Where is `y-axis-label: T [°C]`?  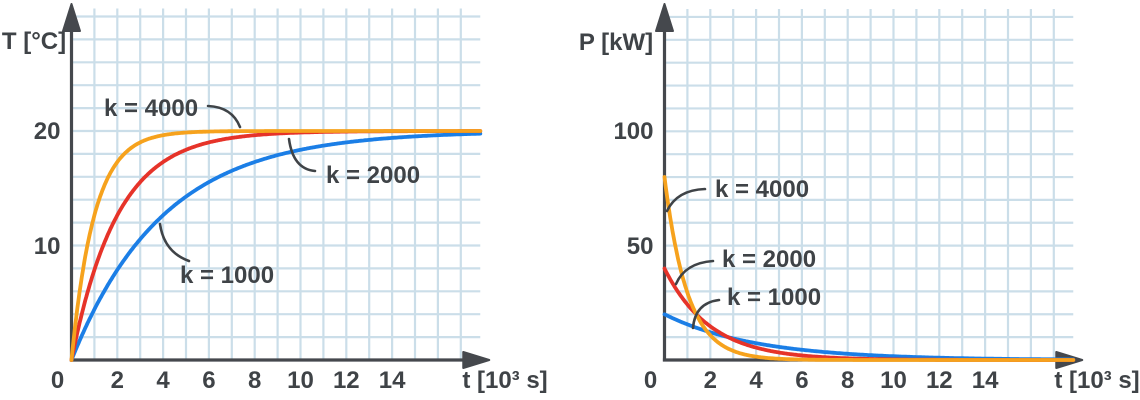 y-axis-label: T [°C] is located at coordinates (34, 41).